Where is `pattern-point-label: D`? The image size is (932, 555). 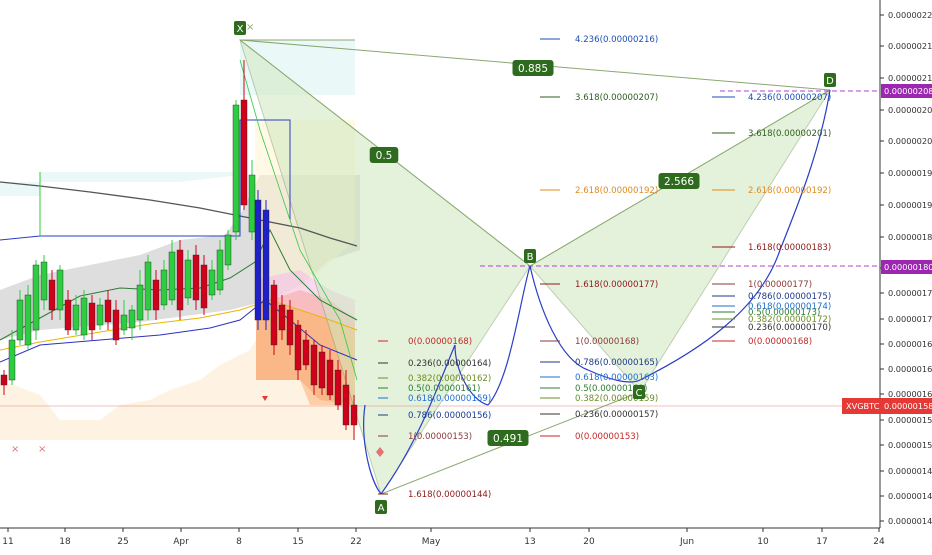 pattern-point-label: D is located at coordinates (830, 81).